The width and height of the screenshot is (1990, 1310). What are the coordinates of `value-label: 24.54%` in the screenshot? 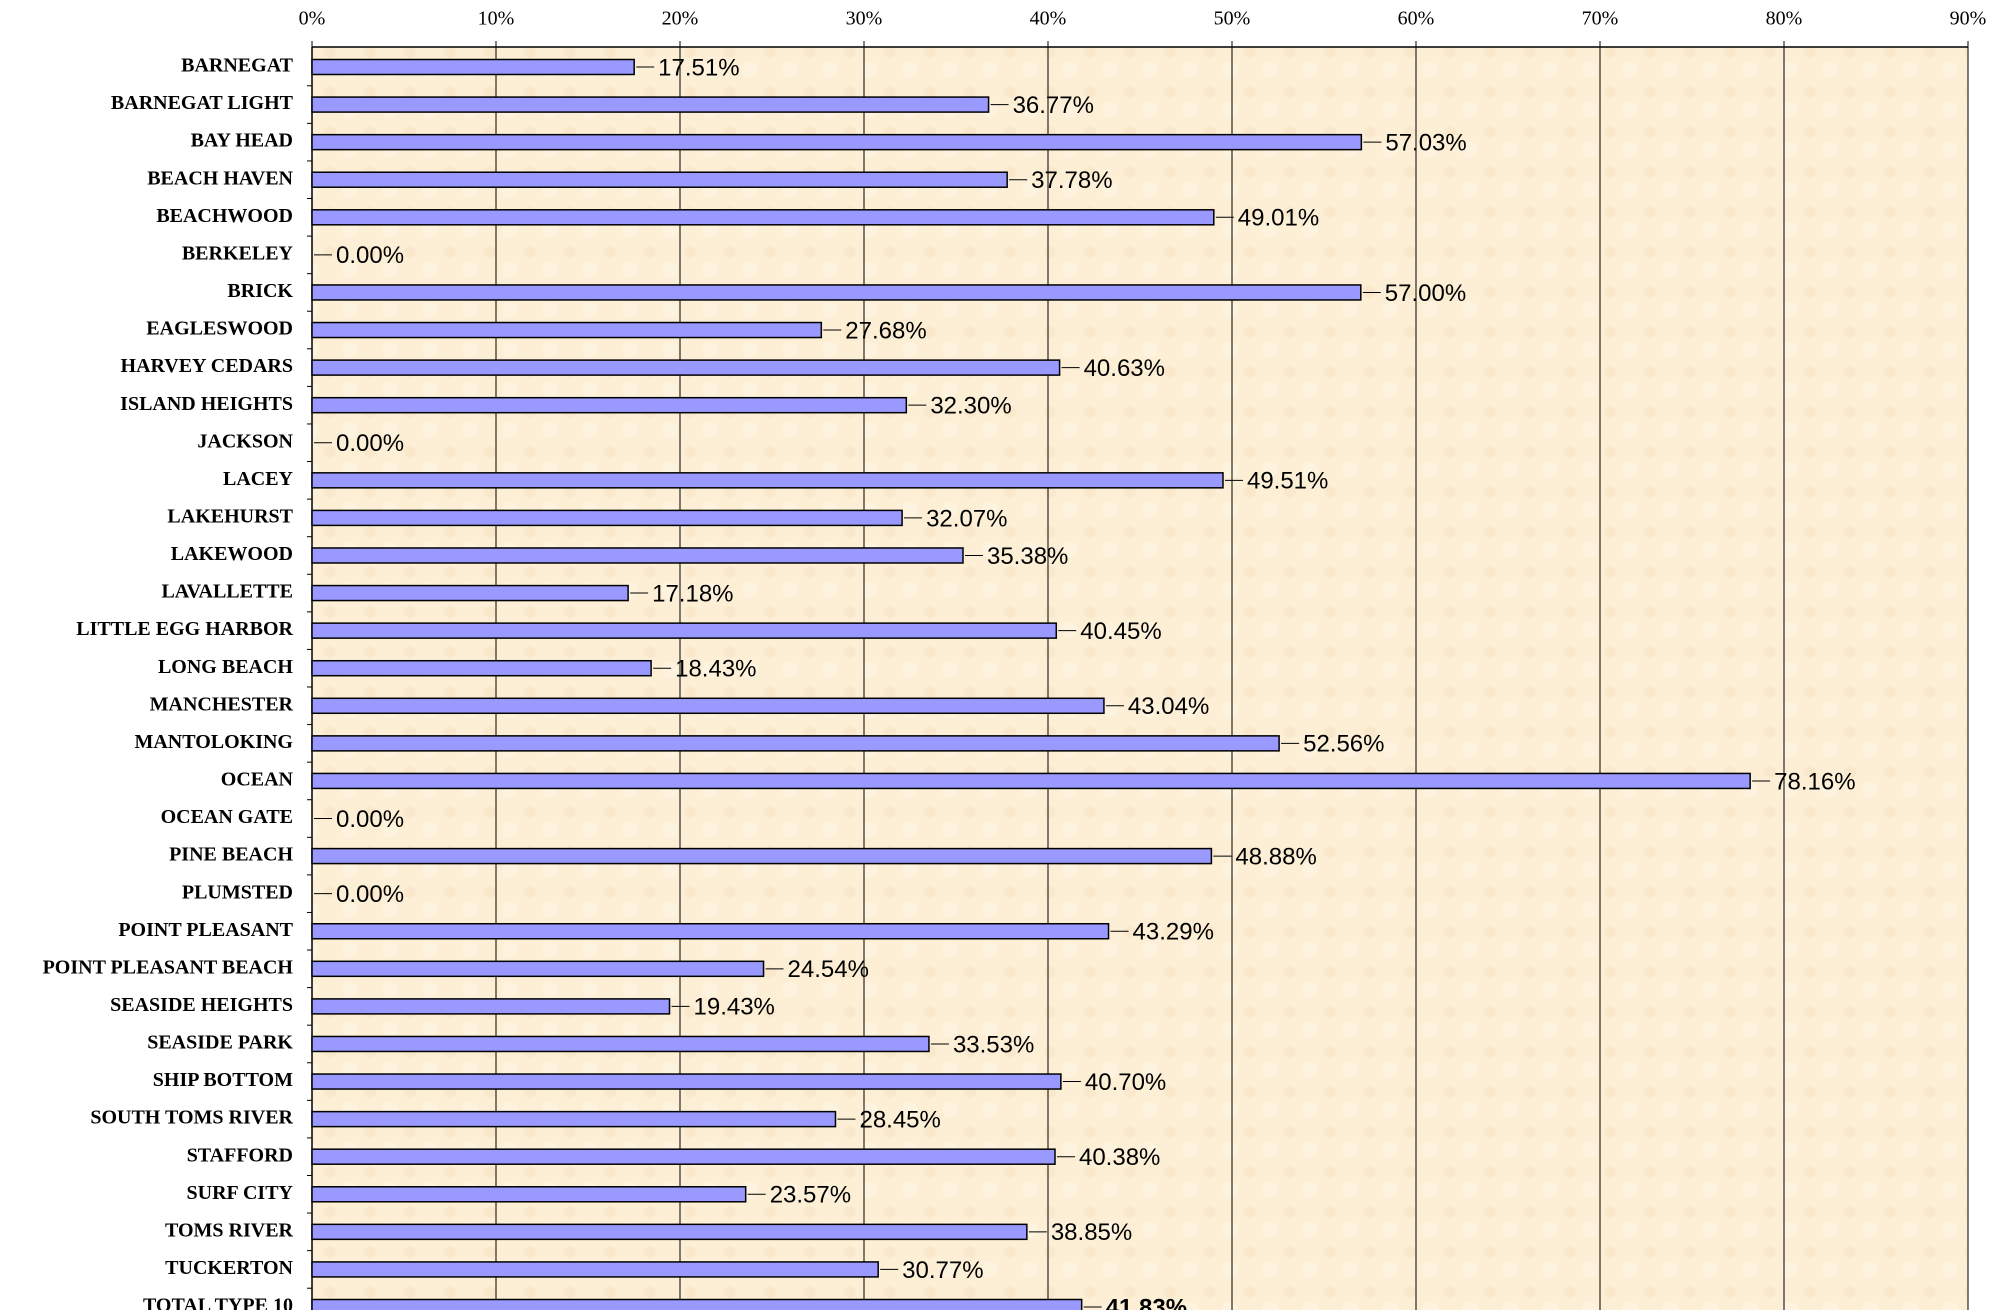 It's located at (828, 969).